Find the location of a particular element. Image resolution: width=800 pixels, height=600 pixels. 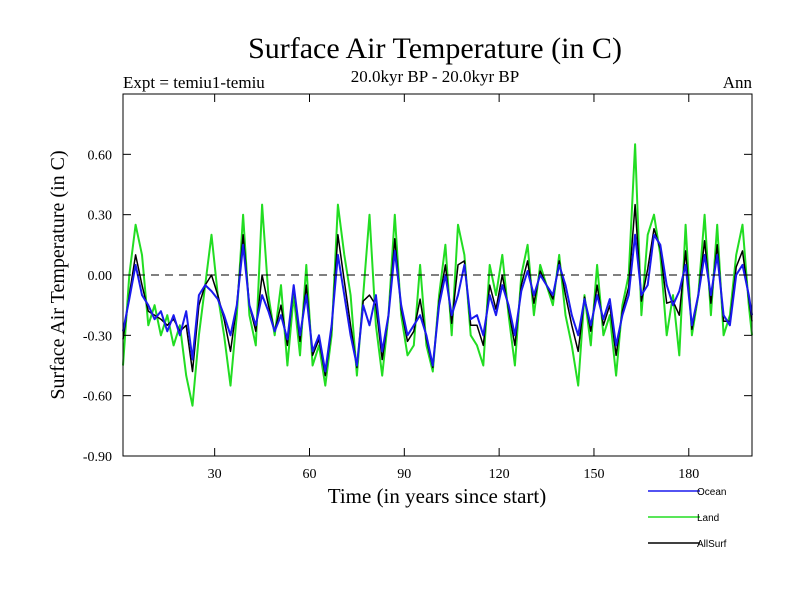

chart-title: Surface Air Temperature (in C) is located at coordinates (435, 48).